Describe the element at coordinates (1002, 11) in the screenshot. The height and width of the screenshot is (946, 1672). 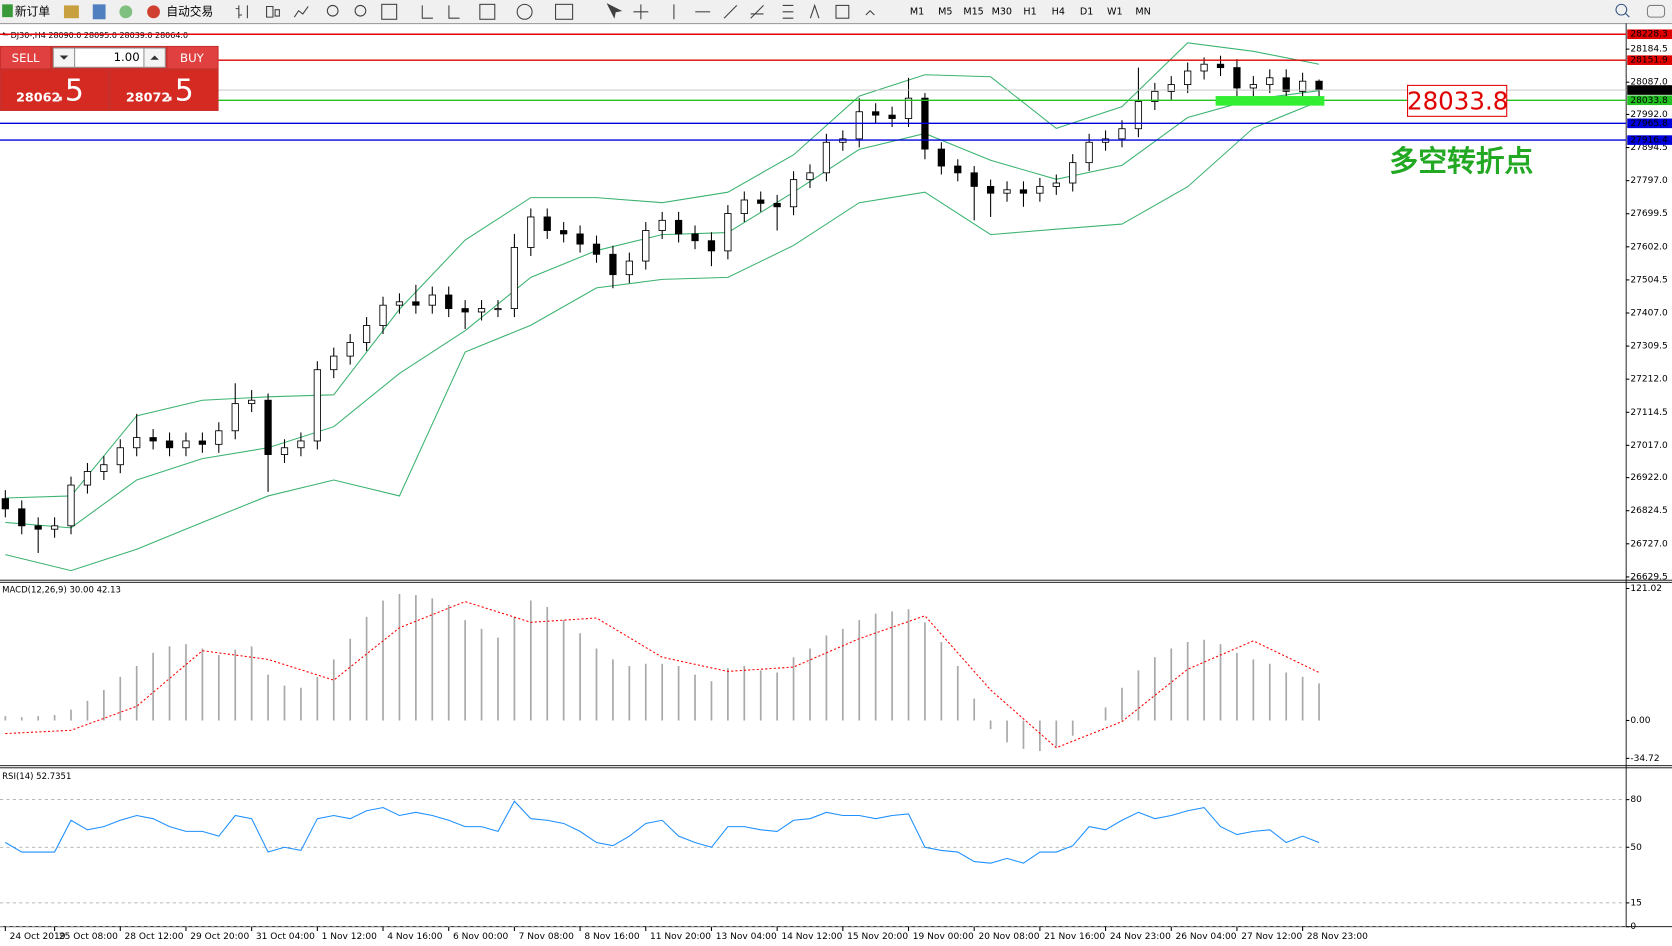
I see `timeframe-button: M30` at that location.